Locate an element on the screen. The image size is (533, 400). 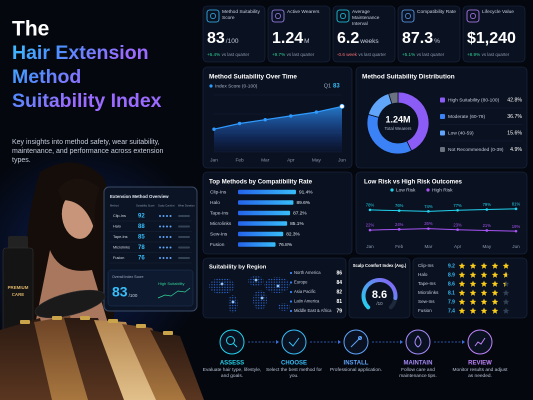
chart-title: Method Suitability Distribution is located at coordinates (408, 77).